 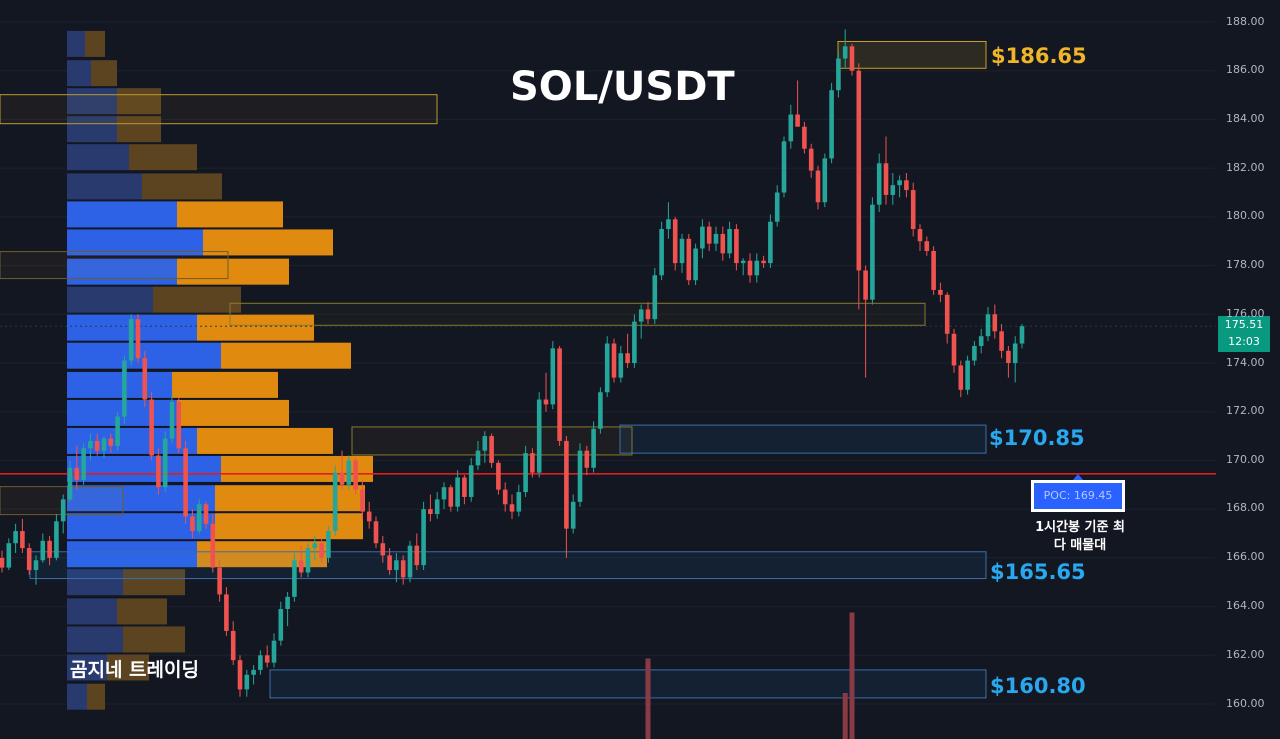 What do you see at coordinates (1038, 572) in the screenshot?
I see `zone-label-165: $165.65` at bounding box center [1038, 572].